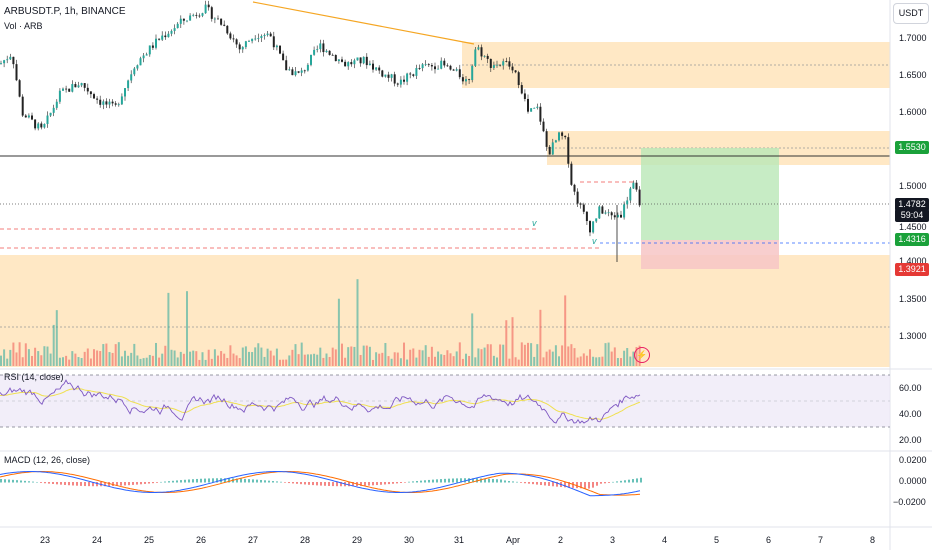 This screenshot has width=932, height=550. I want to click on time-label: 24, so click(97, 540).